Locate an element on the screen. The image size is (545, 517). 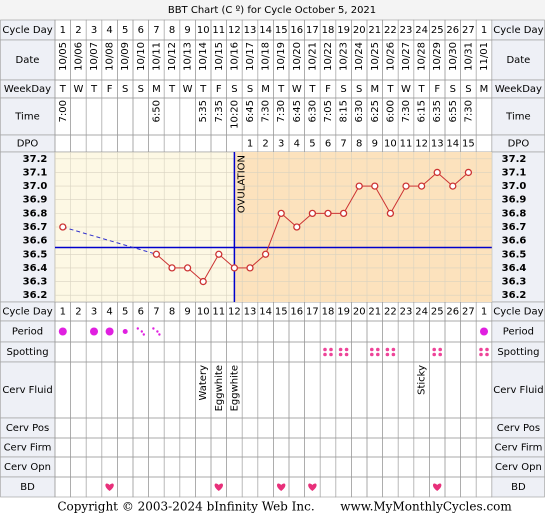
cycle-day: 22 is located at coordinates (390, 312).